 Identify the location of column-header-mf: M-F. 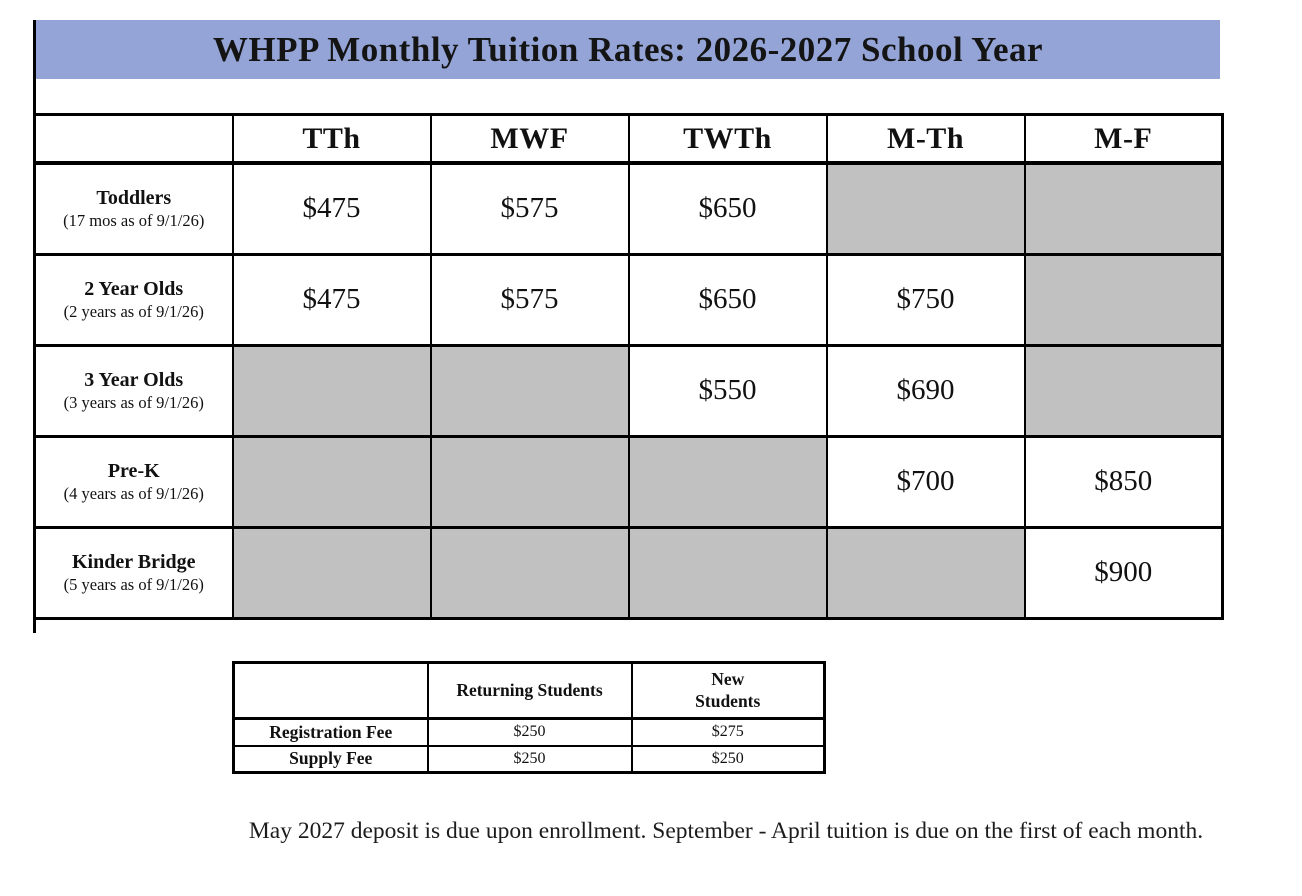
(1123, 139).